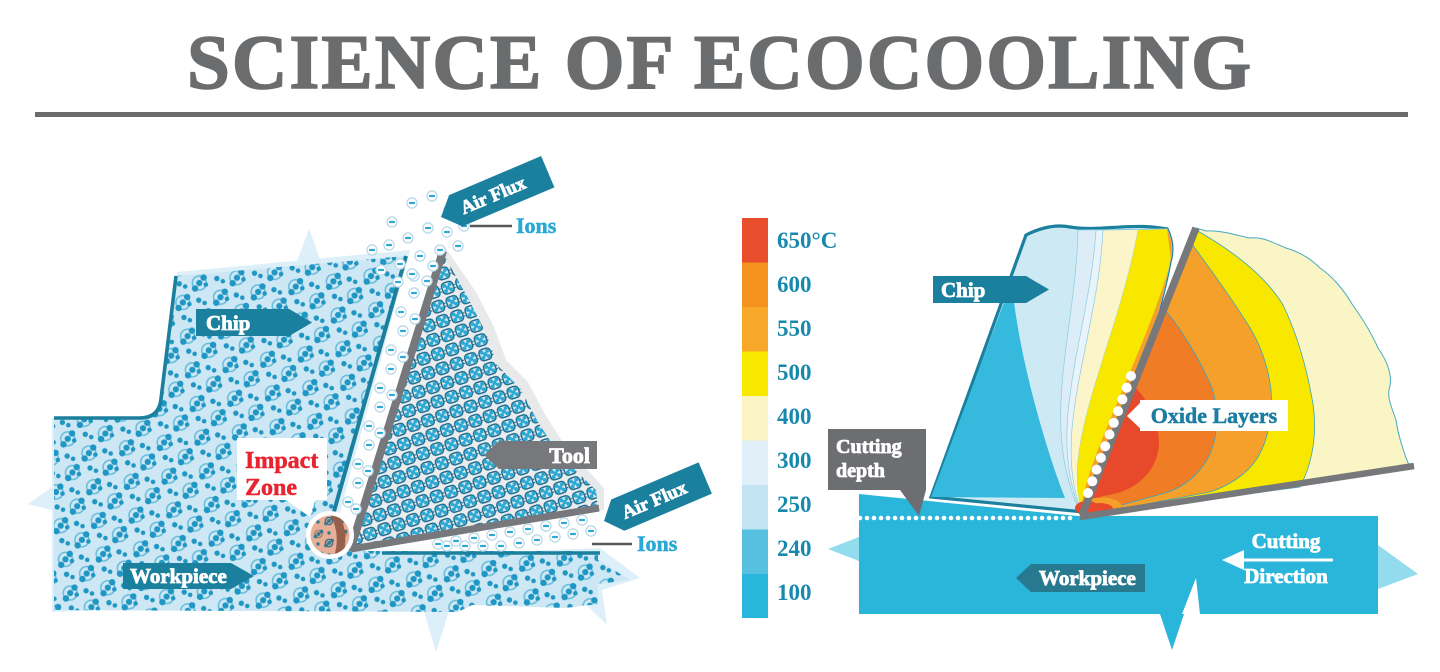  I want to click on svg-text: 500, so click(794, 372).